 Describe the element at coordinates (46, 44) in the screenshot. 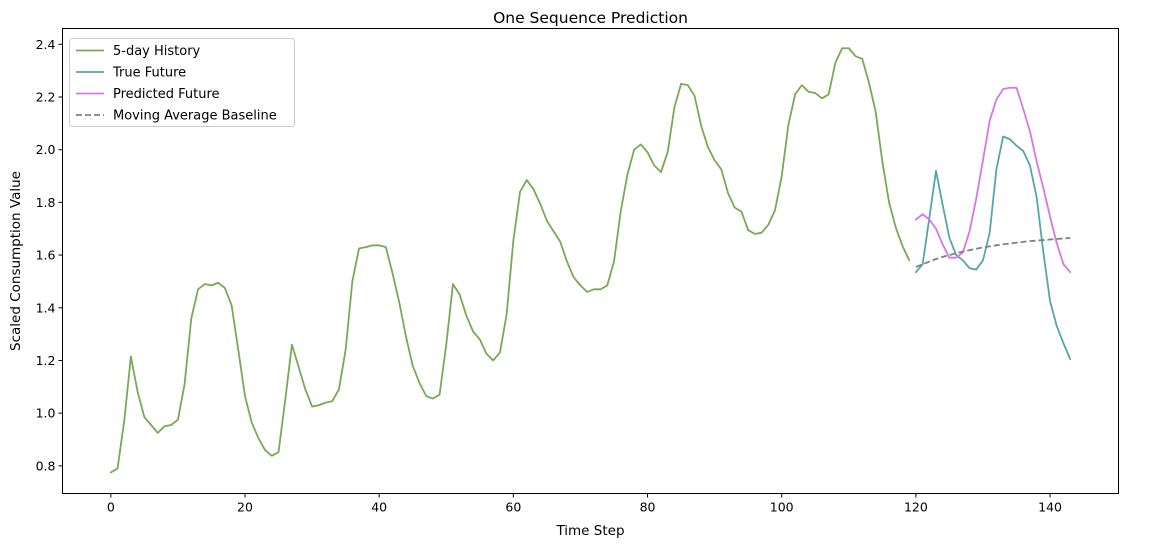

I see `y-tick-label: 2.4` at that location.